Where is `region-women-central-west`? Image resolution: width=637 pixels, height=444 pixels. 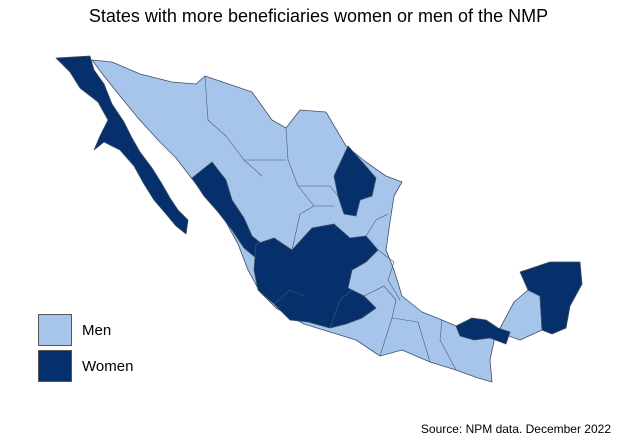
region-women-central-west is located at coordinates (316, 276).